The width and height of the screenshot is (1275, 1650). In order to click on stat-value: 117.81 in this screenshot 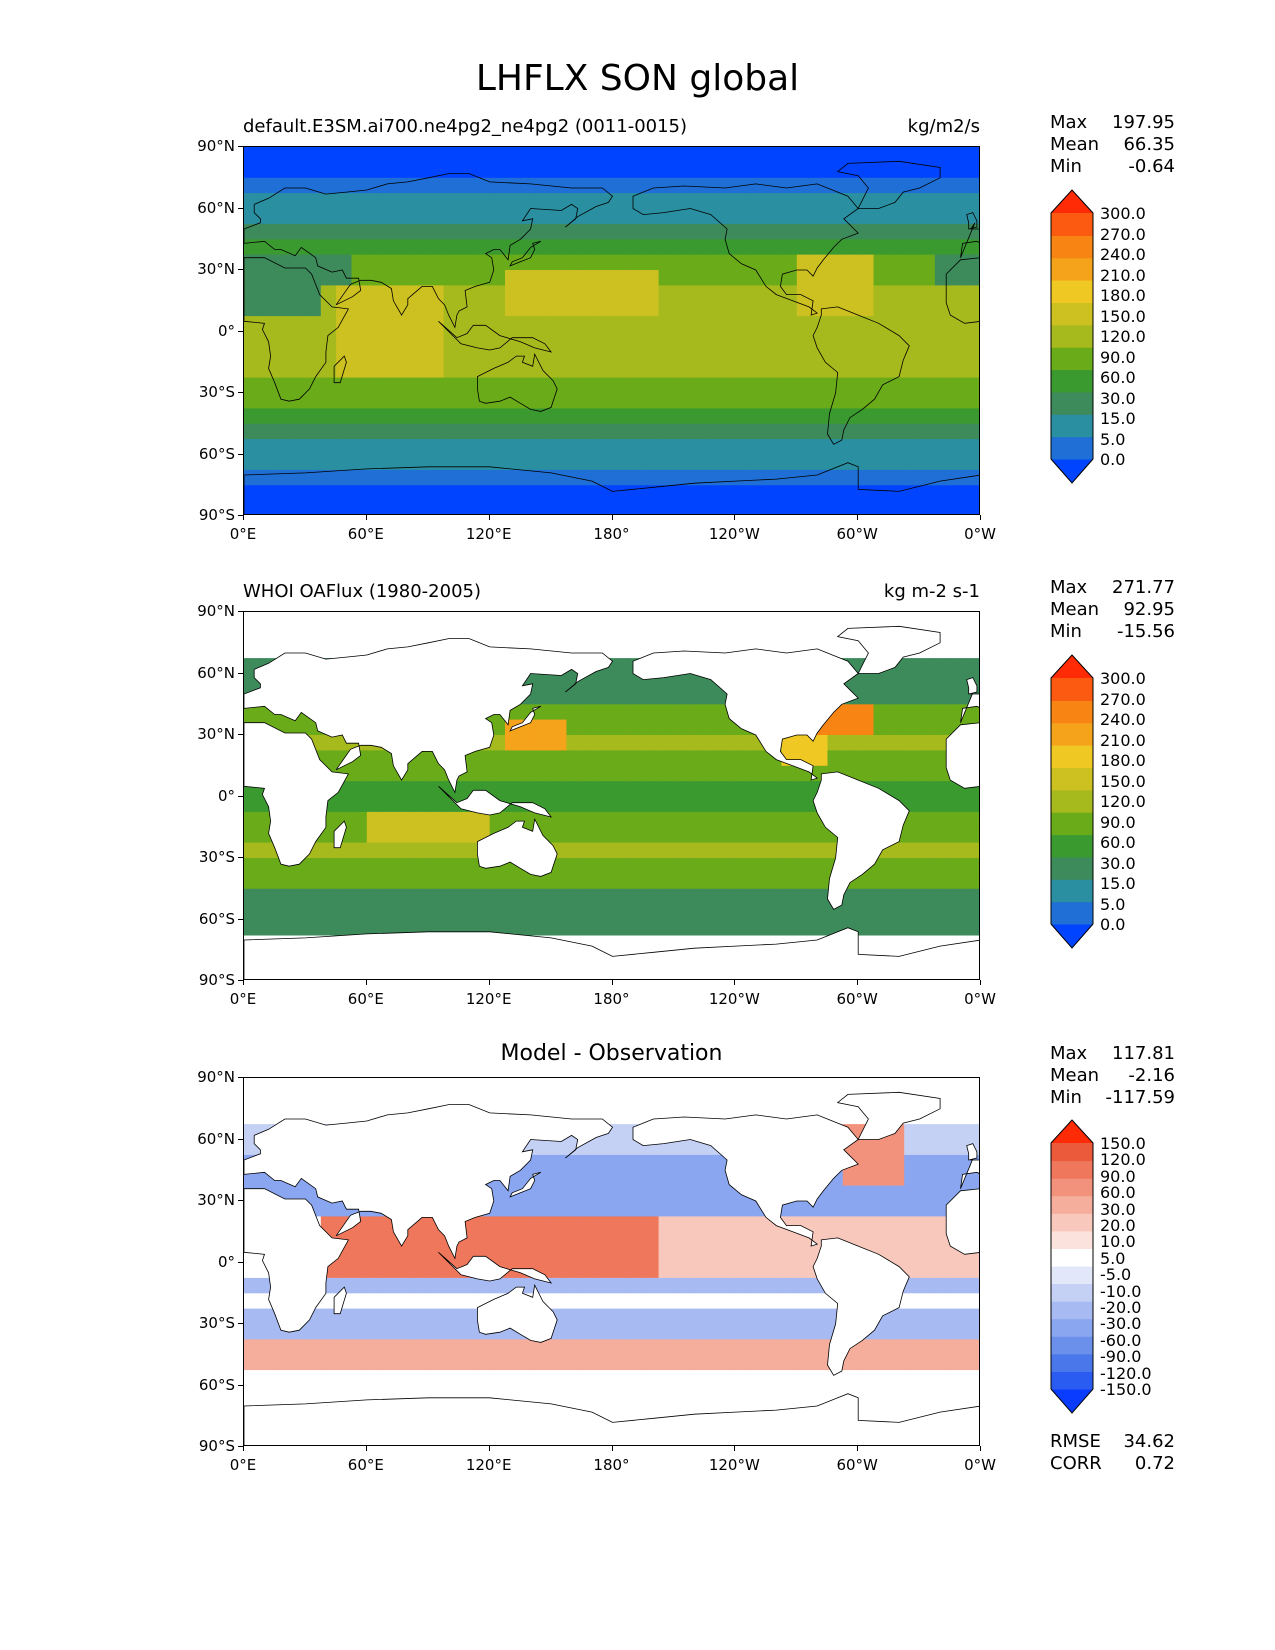, I will do `click(1143, 1053)`.